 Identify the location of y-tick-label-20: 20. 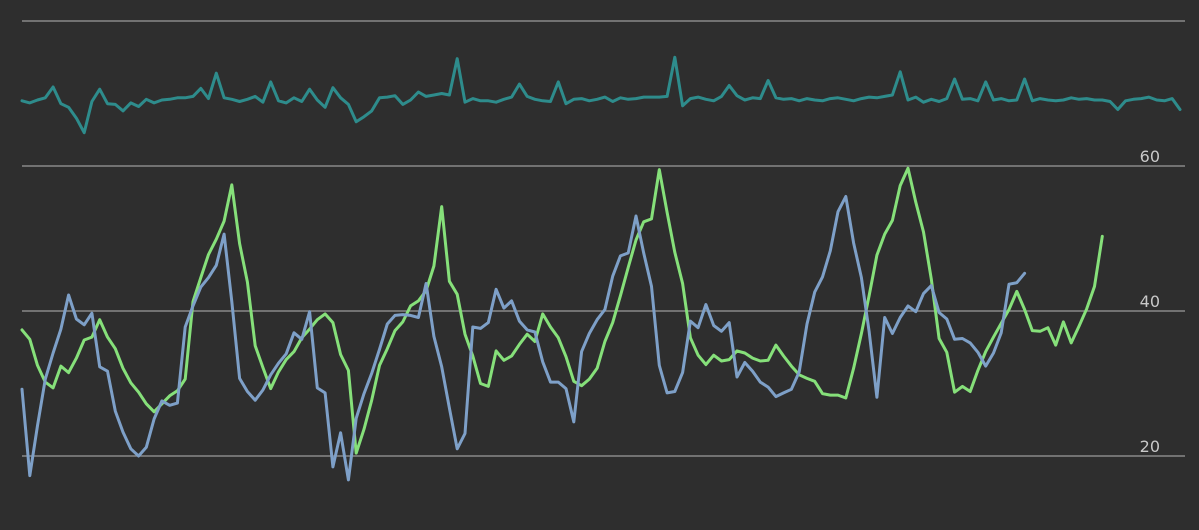
(1150, 446).